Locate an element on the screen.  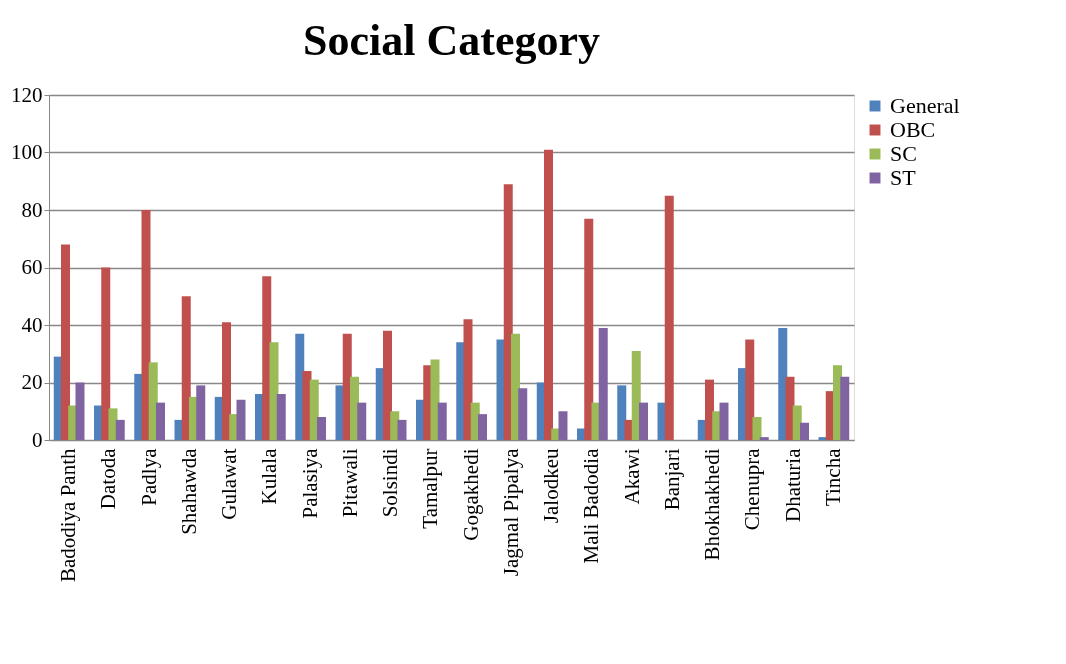
x-tick-label: Tamalpur is located at coordinates (430, 488).